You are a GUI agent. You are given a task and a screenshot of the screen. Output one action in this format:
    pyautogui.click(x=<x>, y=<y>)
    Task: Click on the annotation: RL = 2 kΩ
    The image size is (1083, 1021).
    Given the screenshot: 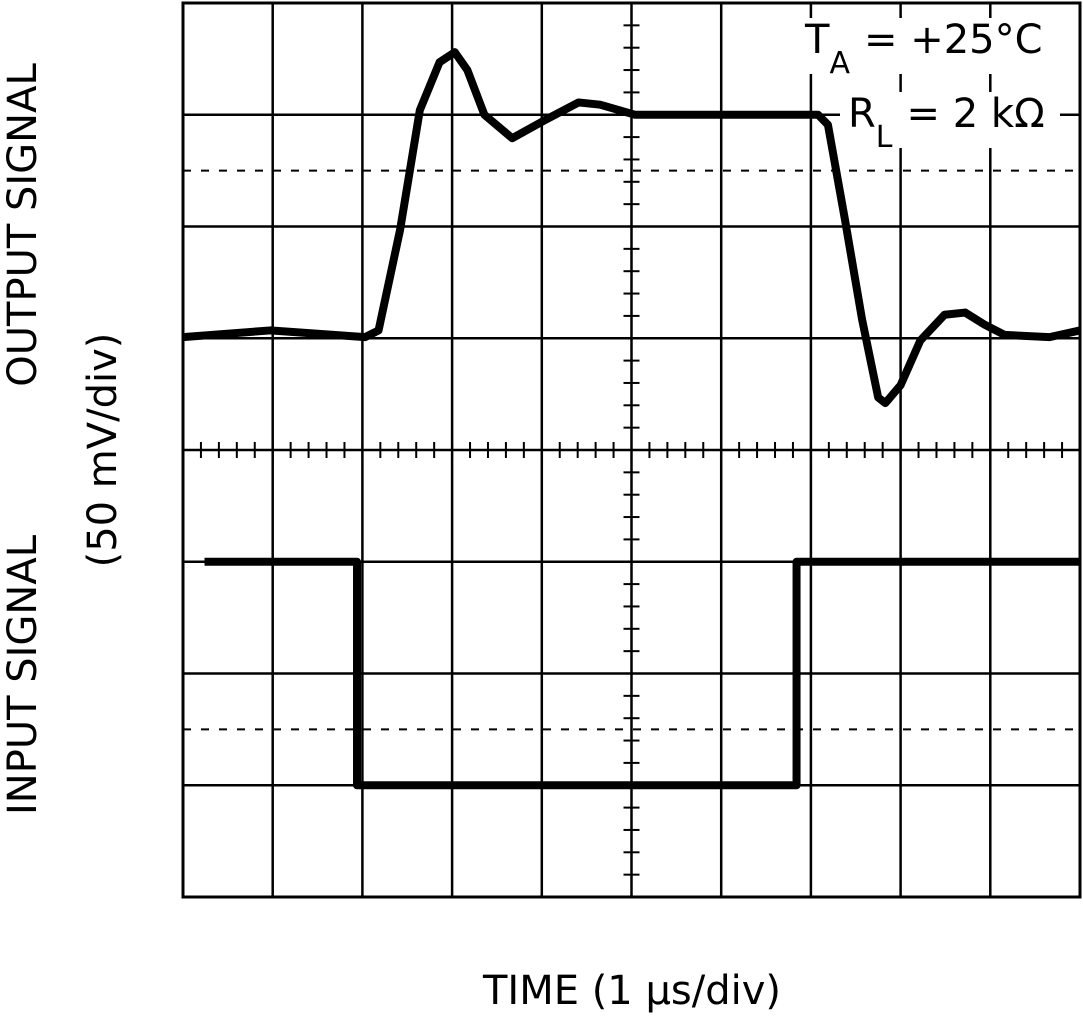 What is the action you would take?
    pyautogui.click(x=946, y=123)
    